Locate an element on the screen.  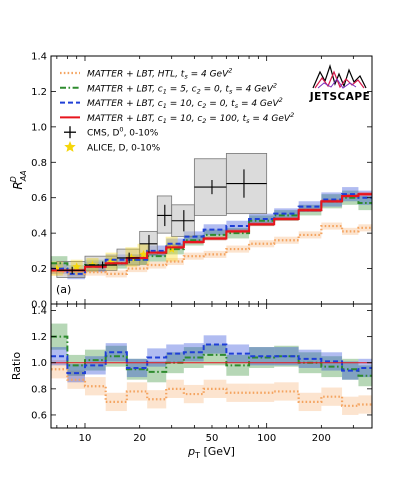
legend-entry-cms: CMS, D0, 0-10% is located at coordinates (123, 132).